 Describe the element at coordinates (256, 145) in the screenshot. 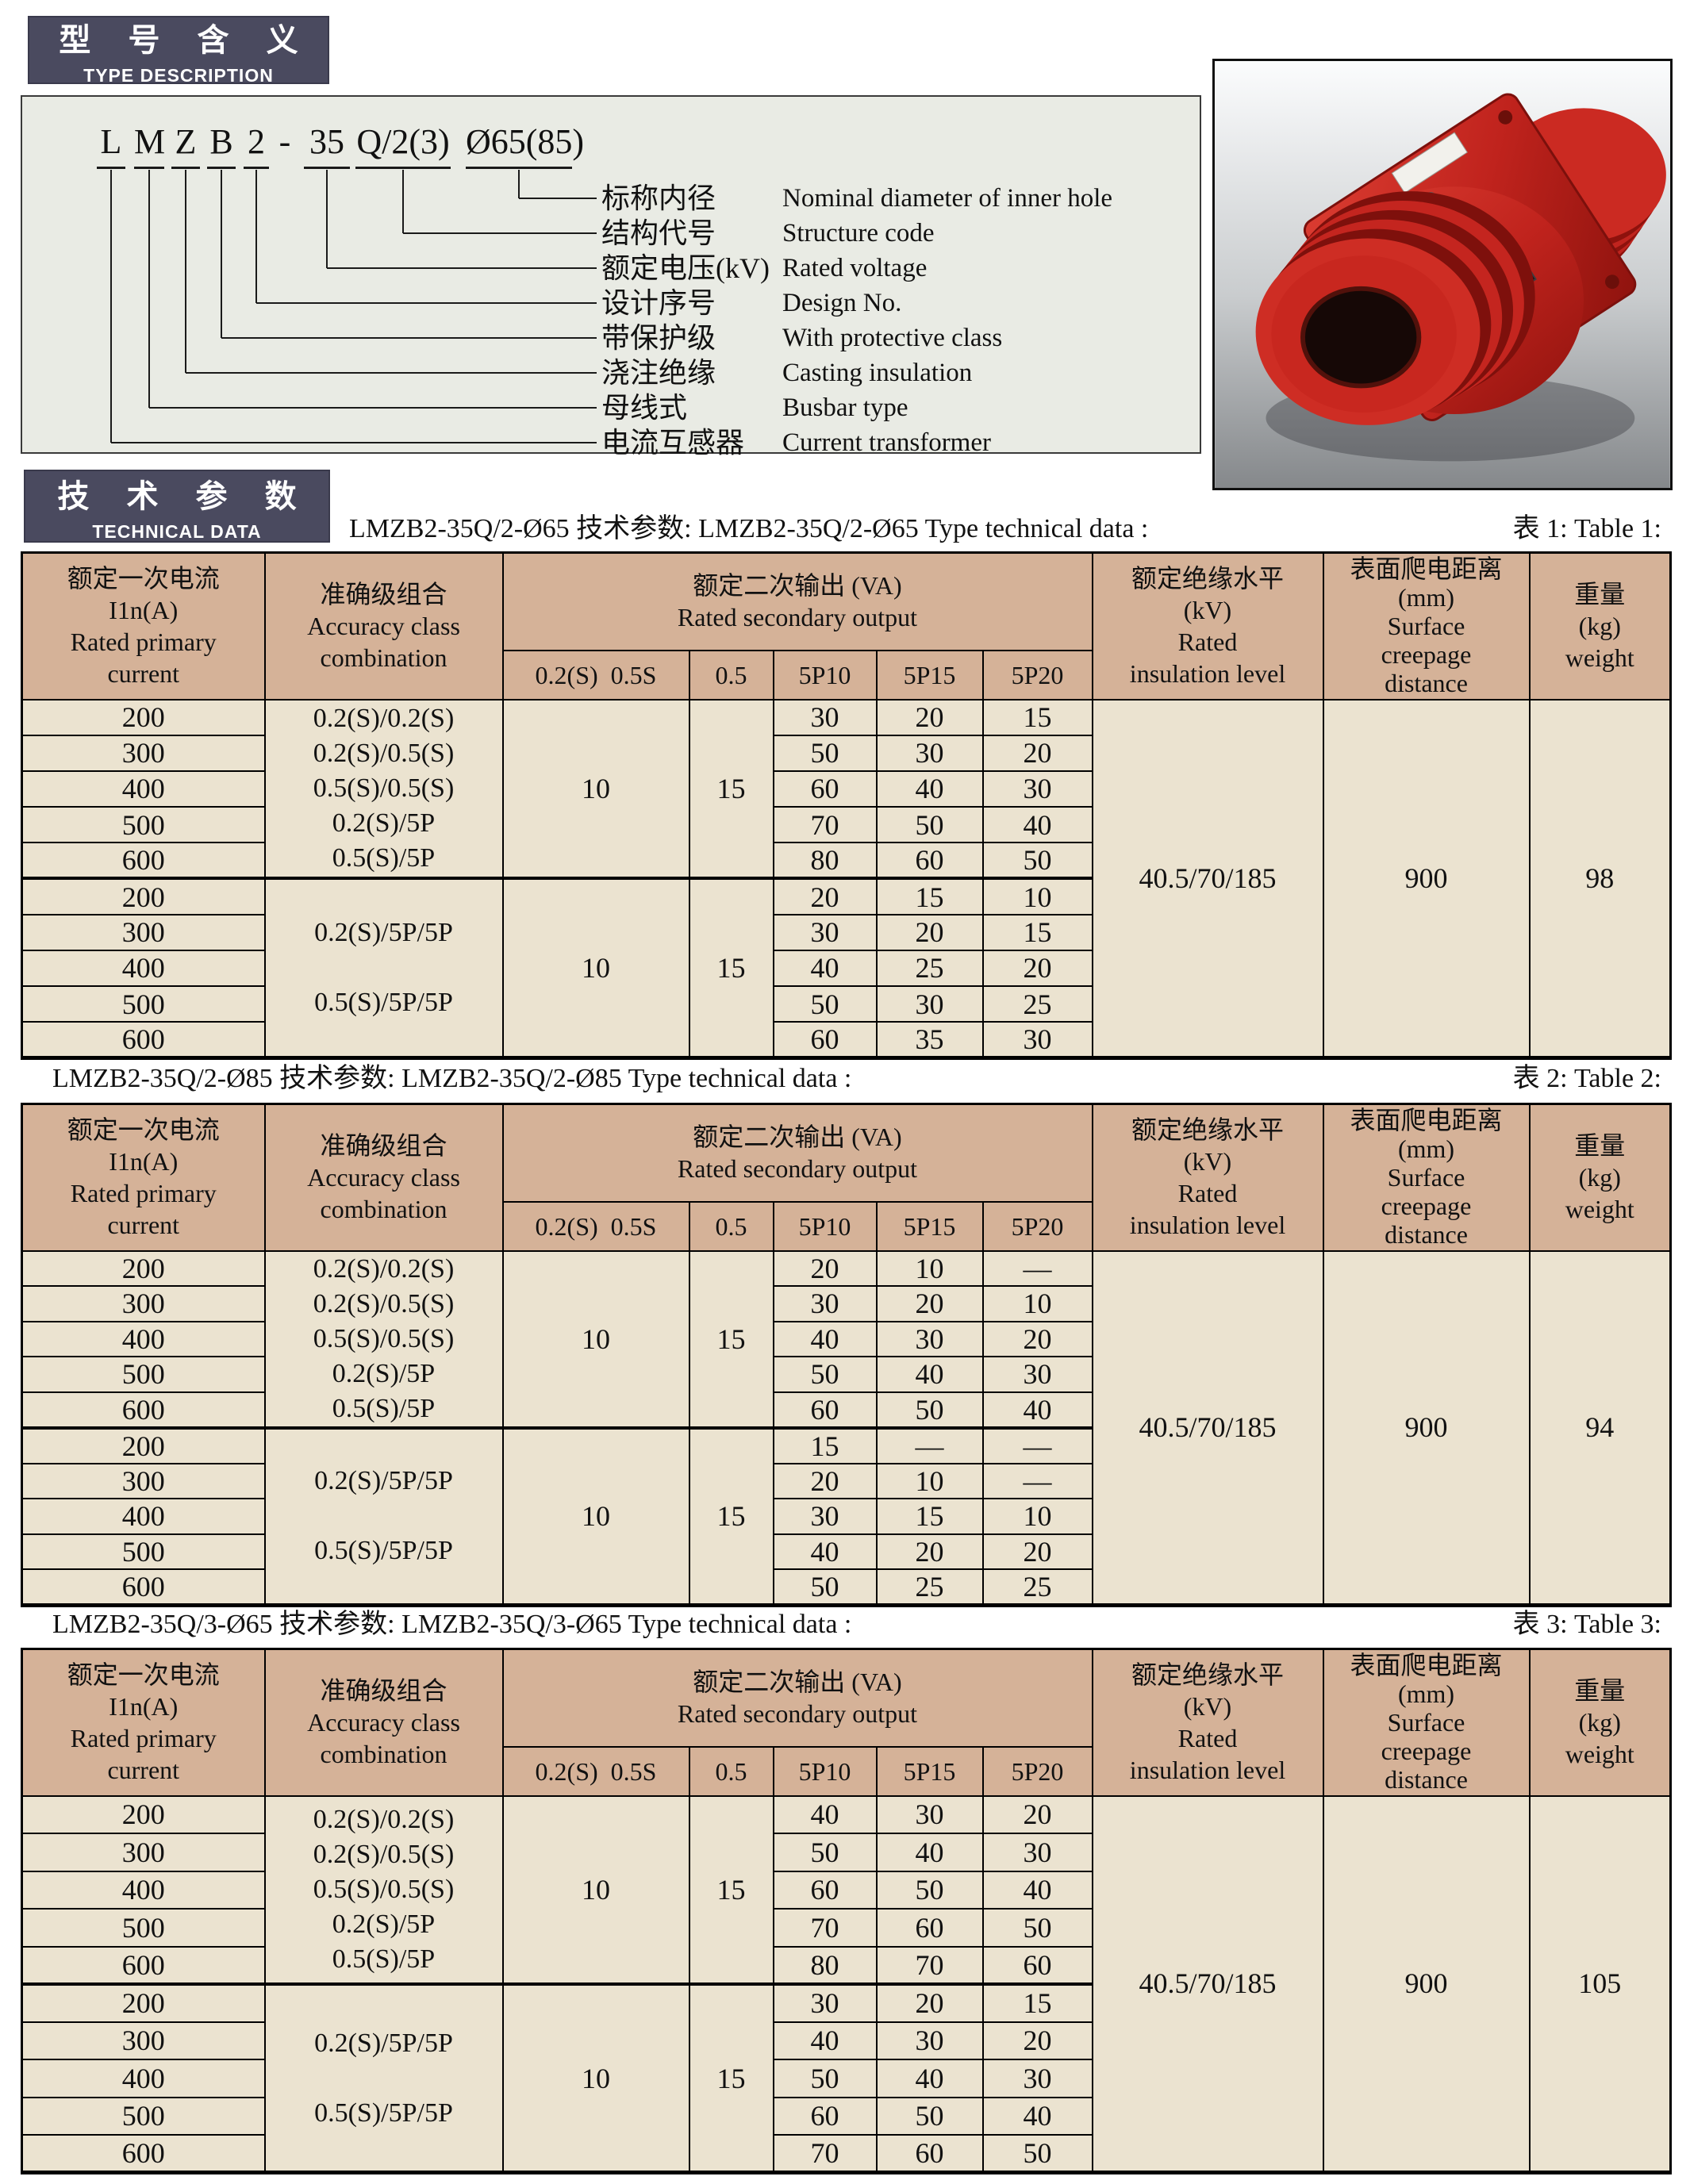

I see `type-code-segment: 2` at that location.